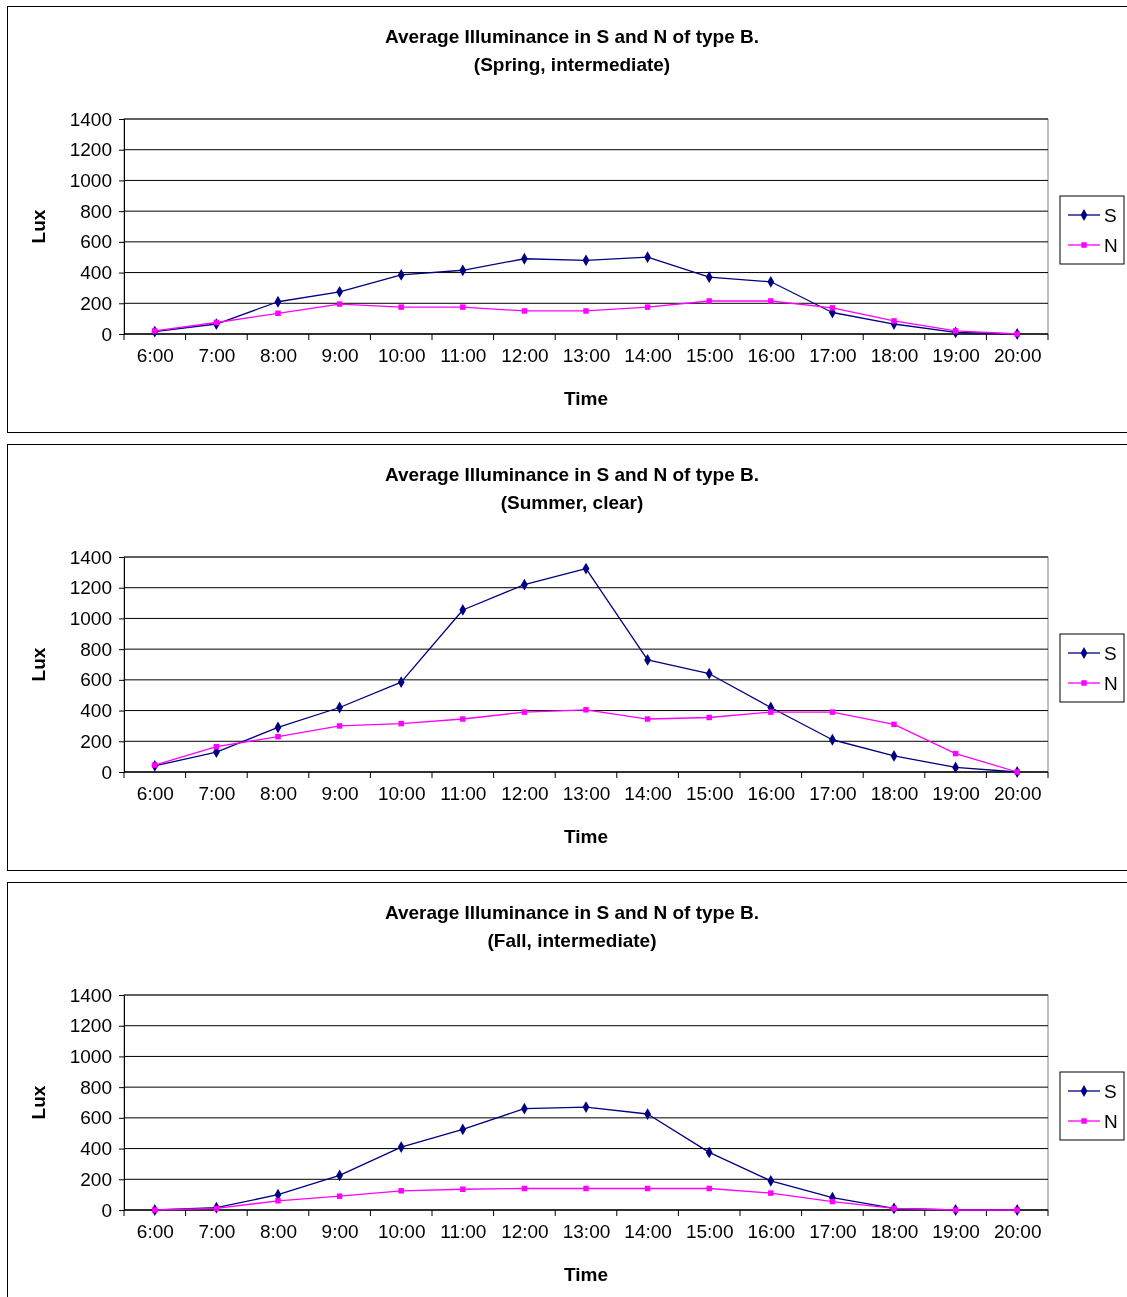 The image size is (1127, 1297). I want to click on chart-subtitle: (Spring, intermediate), so click(572, 64).